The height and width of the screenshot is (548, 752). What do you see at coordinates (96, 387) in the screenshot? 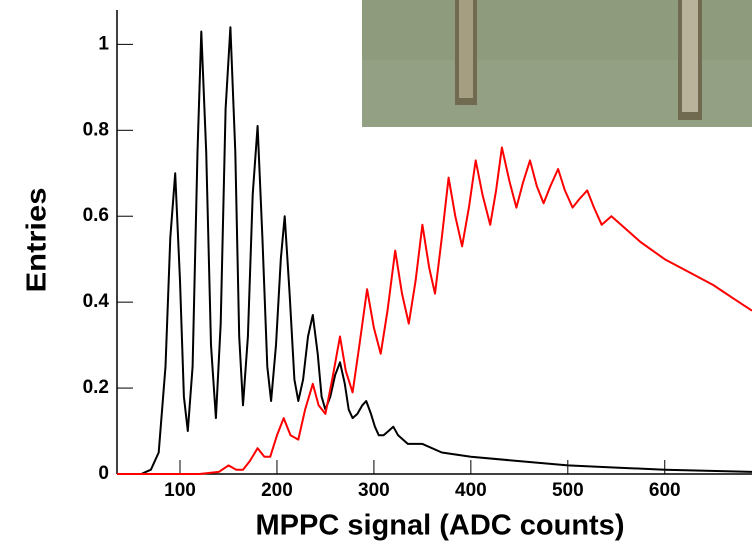
I see `y-tick-label: 0.2` at bounding box center [96, 387].